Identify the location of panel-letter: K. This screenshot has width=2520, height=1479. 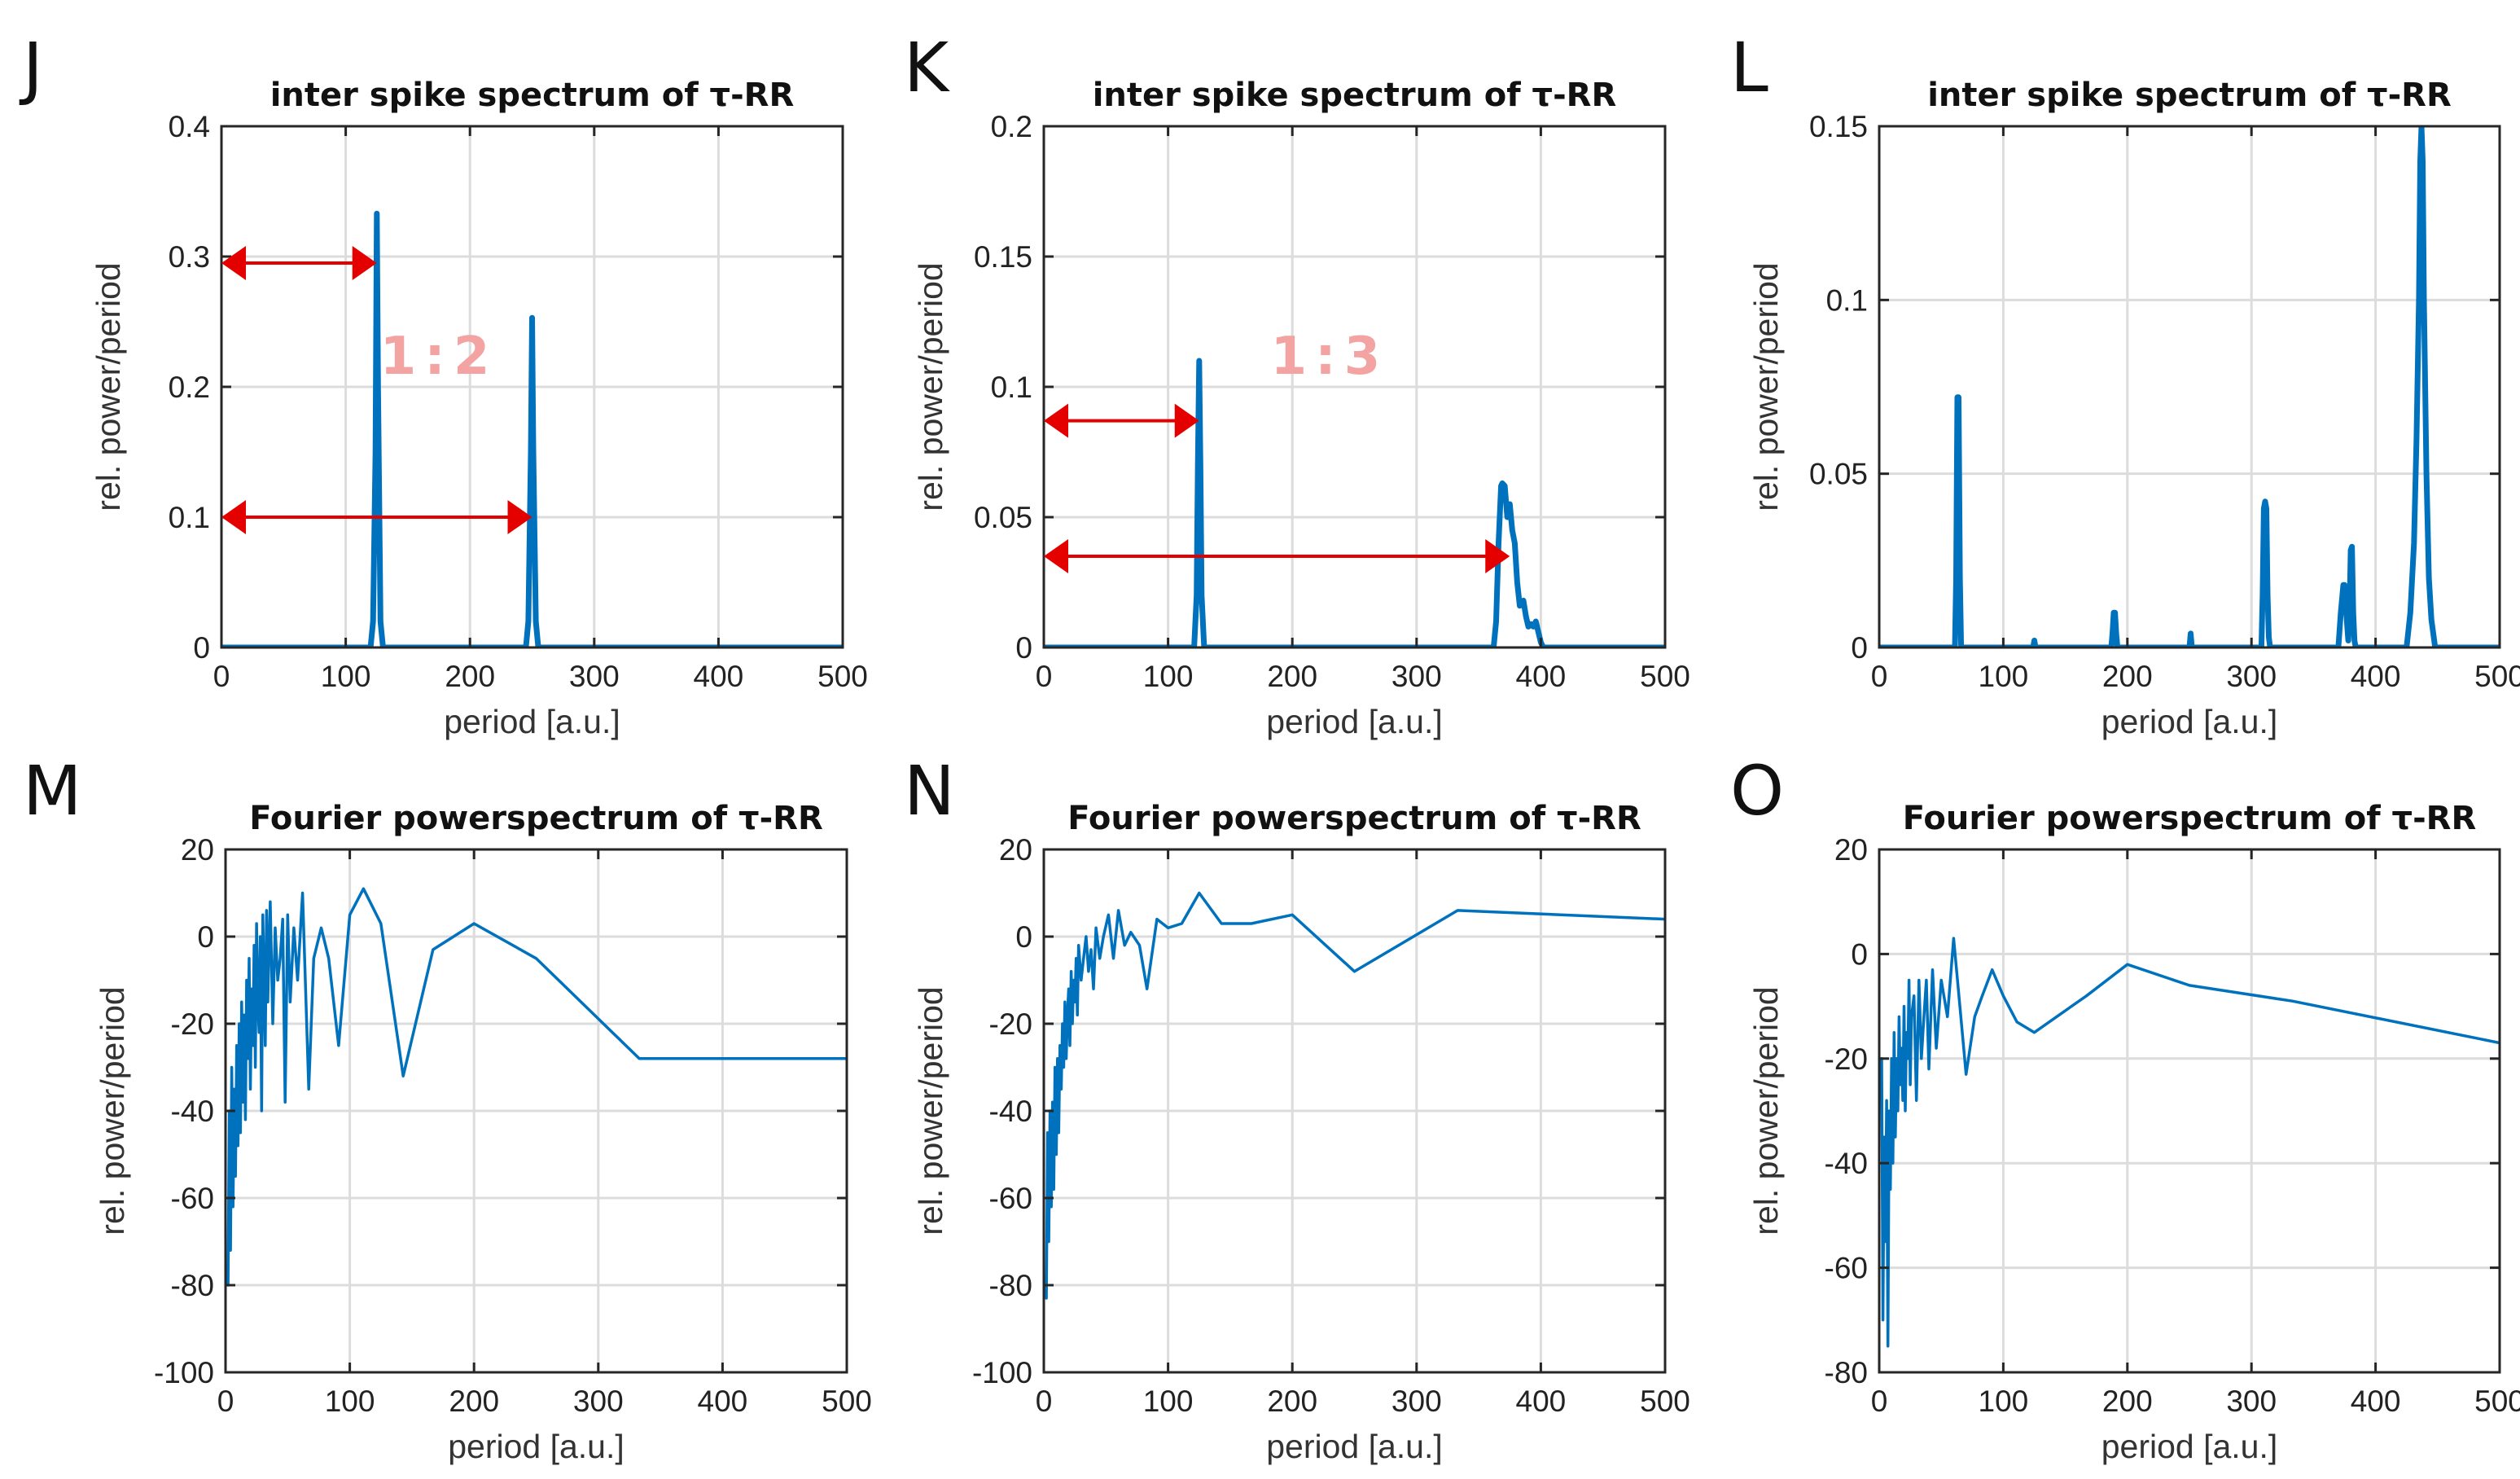
(927, 68).